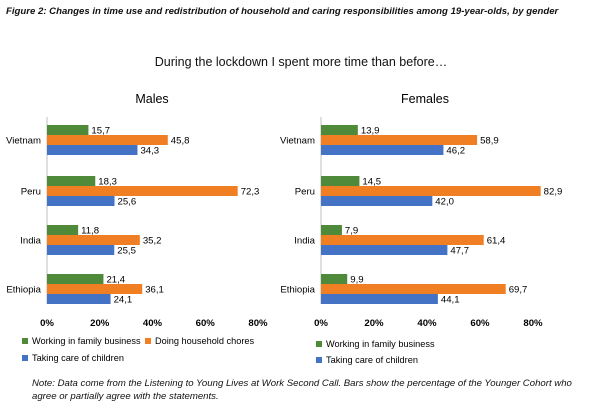 This screenshot has width=602, height=412. Describe the element at coordinates (305, 192) in the screenshot. I see `females-category-label-peru: Peru` at that location.